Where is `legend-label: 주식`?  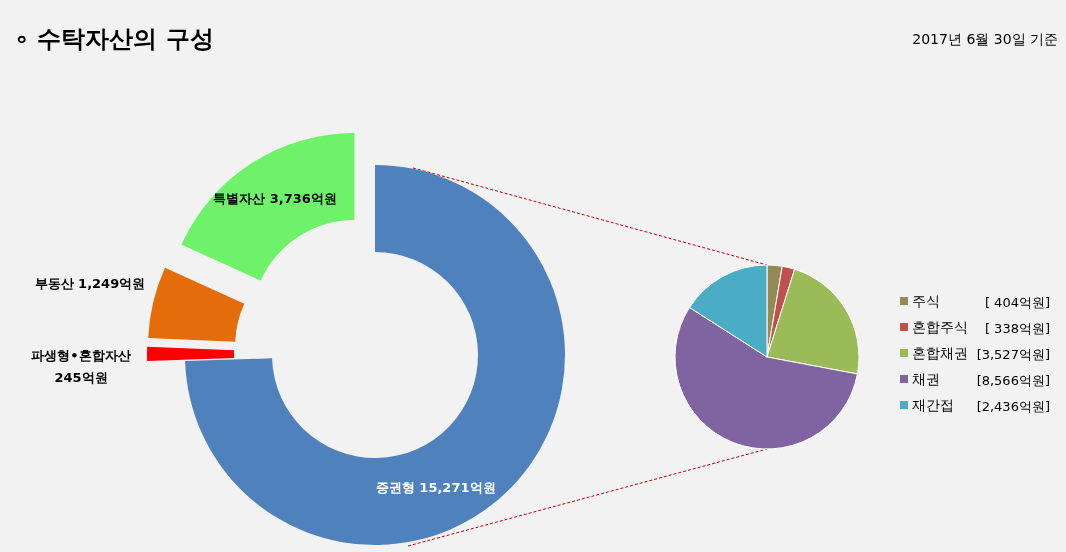 legend-label: 주식 is located at coordinates (926, 301).